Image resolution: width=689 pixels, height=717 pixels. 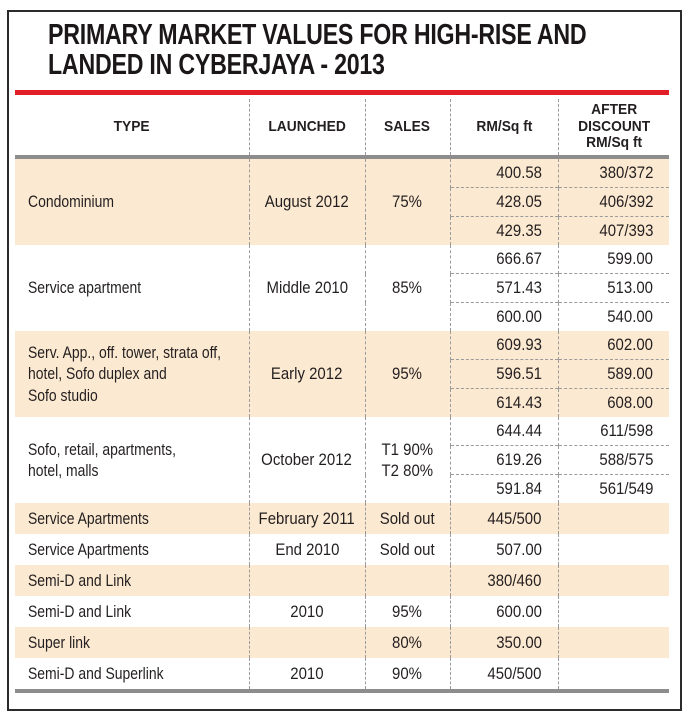 I want to click on rm-cell: 350.00, so click(x=503, y=642).